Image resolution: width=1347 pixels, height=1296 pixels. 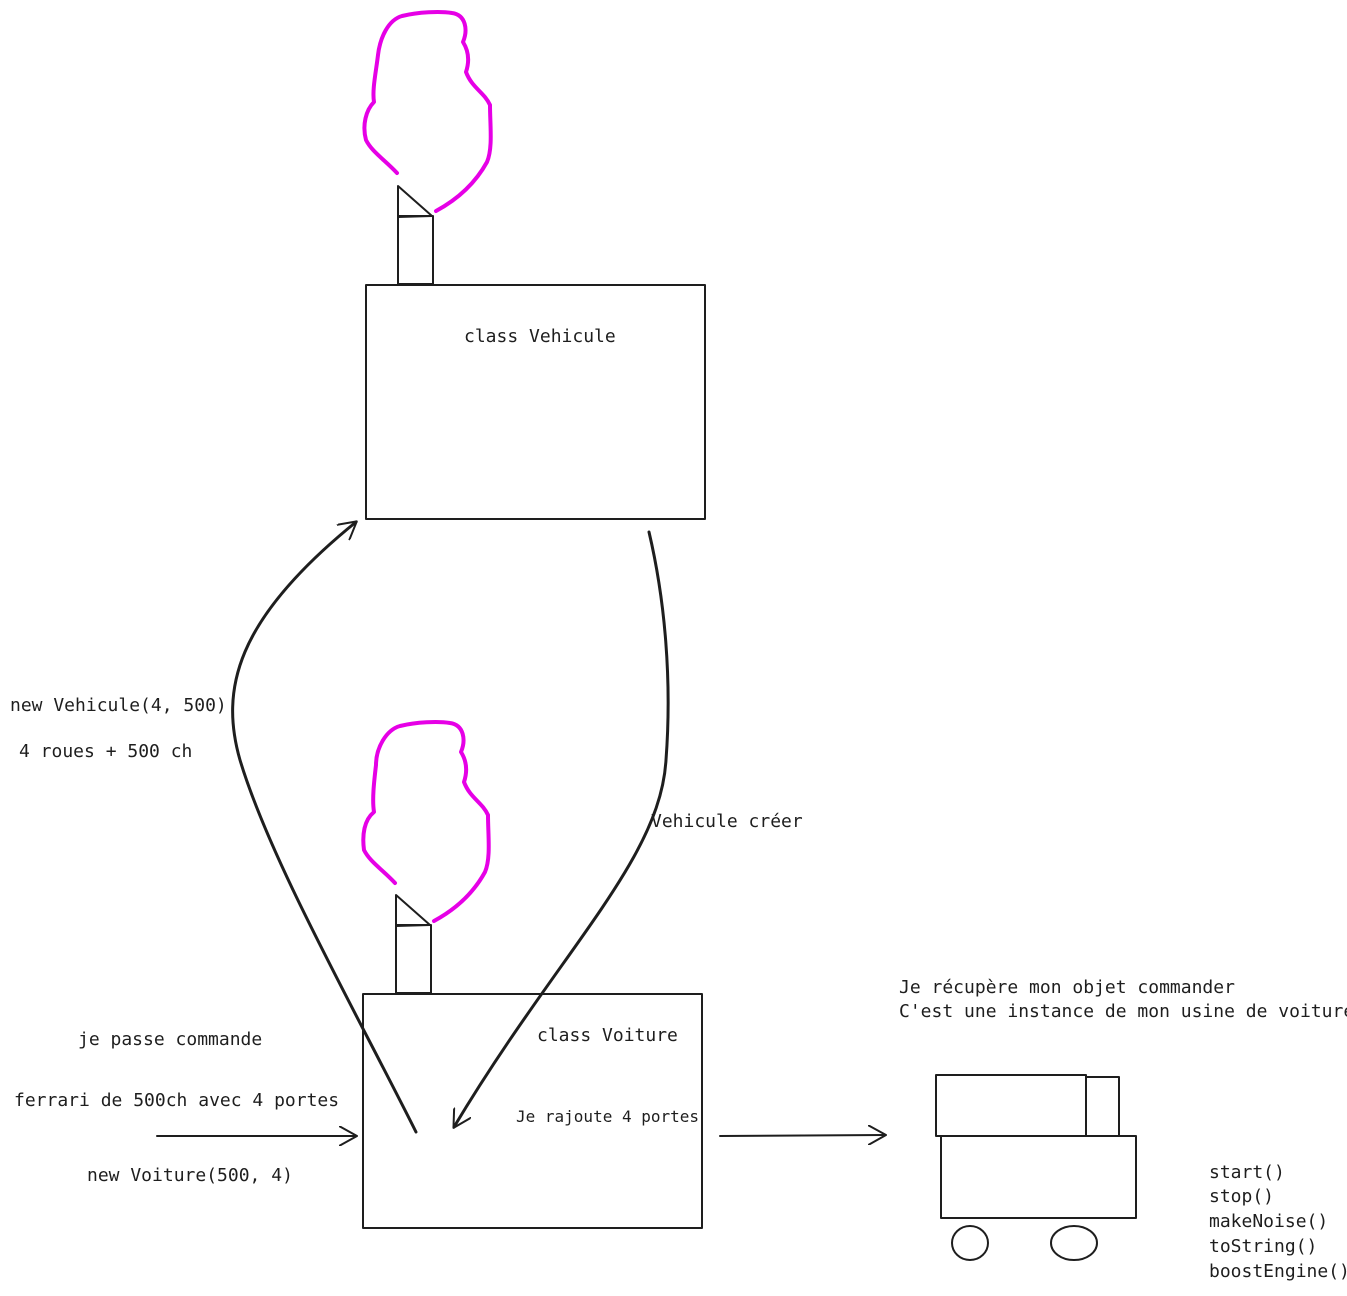 What do you see at coordinates (607, 1035) in the screenshot?
I see `voiture-title: class Voiture` at bounding box center [607, 1035].